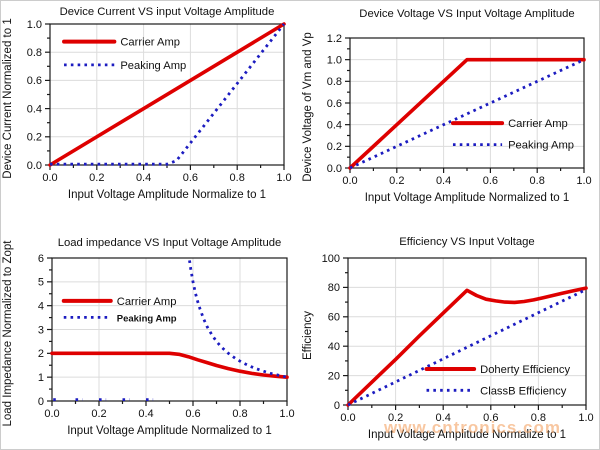 This screenshot has width=600, height=450. Describe the element at coordinates (525, 370) in the screenshot. I see `legend-label-doherty-efficiency: Doherty Efficiency` at that location.